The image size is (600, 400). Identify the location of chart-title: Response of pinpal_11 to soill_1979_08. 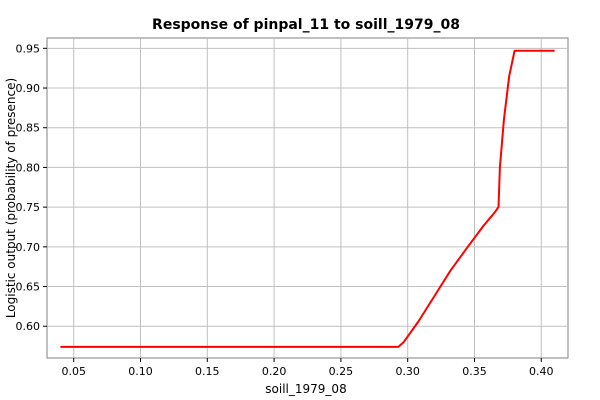
(306, 25).